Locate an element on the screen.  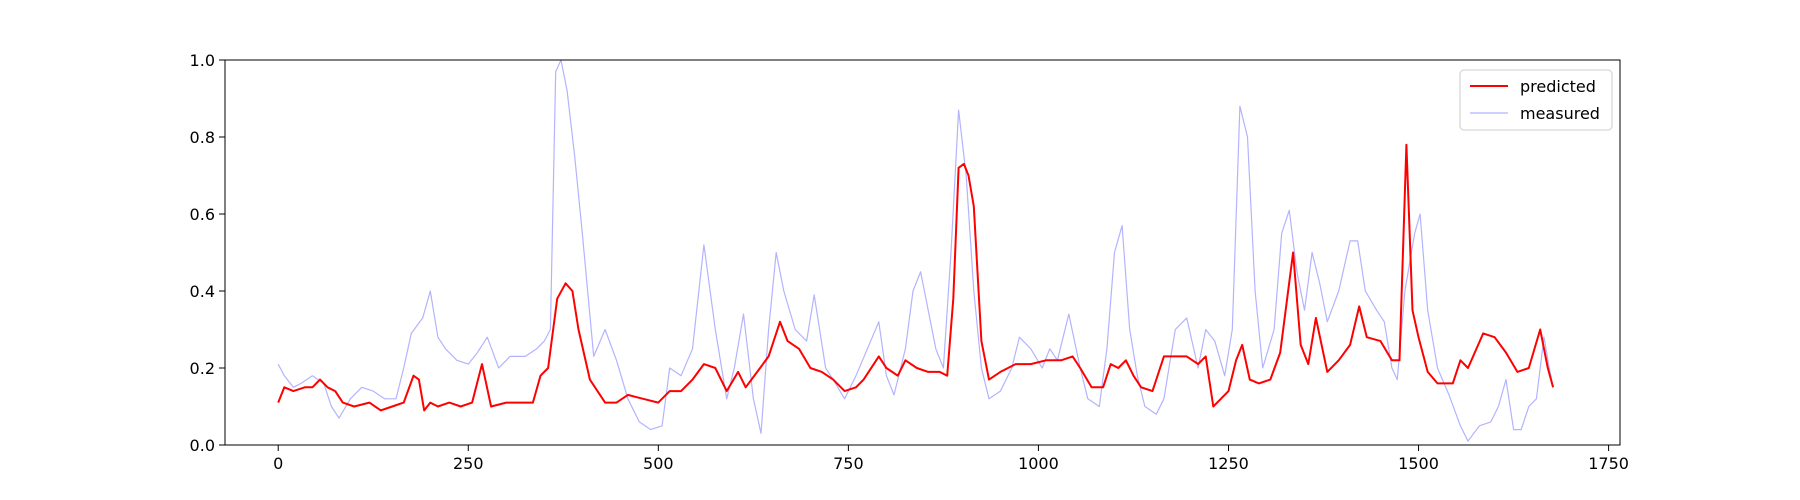
legend-label-measured: measured is located at coordinates (1560, 113).